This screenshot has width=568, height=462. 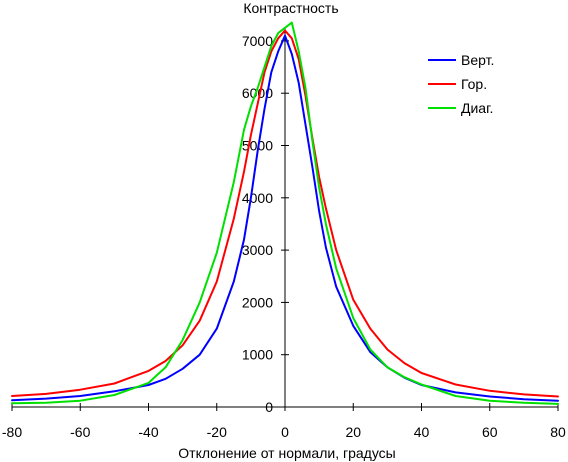 What do you see at coordinates (422, 432) in the screenshot?
I see `x-tick-label: 40` at bounding box center [422, 432].